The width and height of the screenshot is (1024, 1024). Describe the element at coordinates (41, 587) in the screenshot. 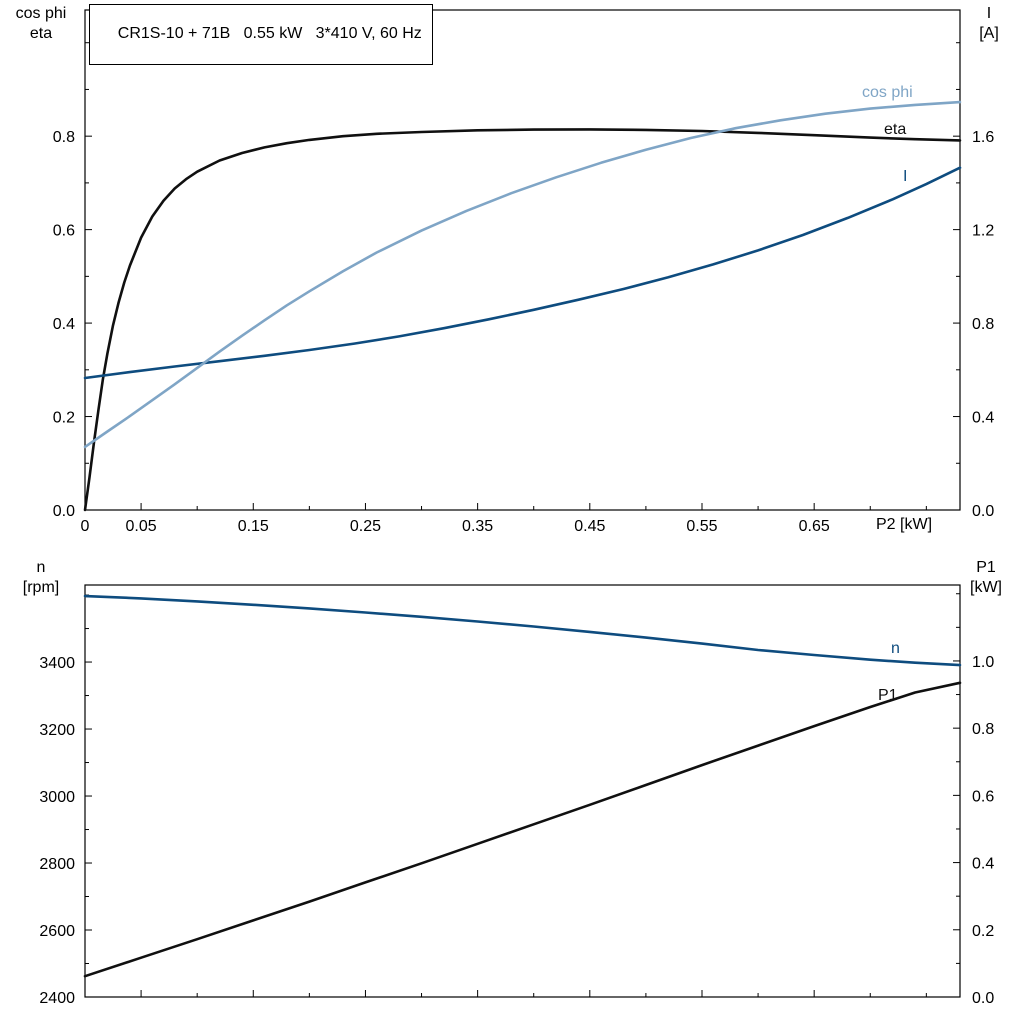

I see `axis-title-line: [rpm]` at that location.